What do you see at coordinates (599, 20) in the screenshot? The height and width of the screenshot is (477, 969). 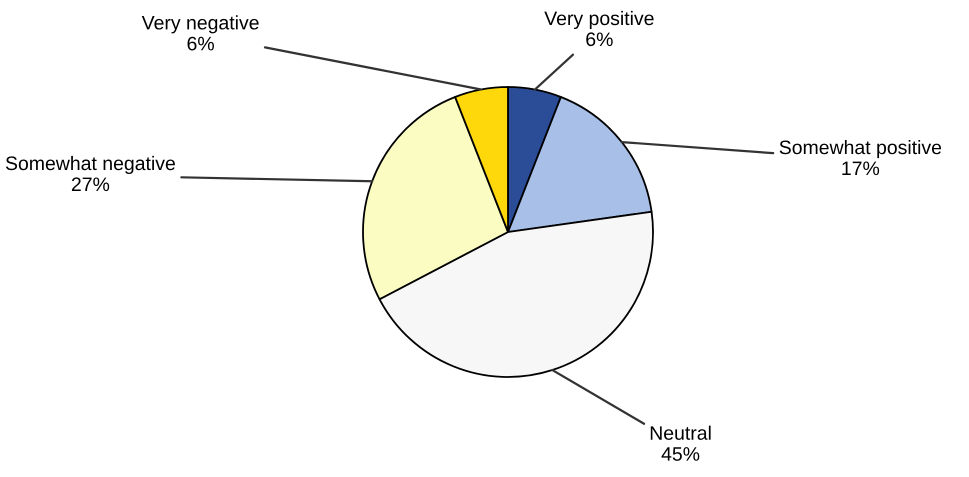 I see `slice-label: Very positive` at bounding box center [599, 20].